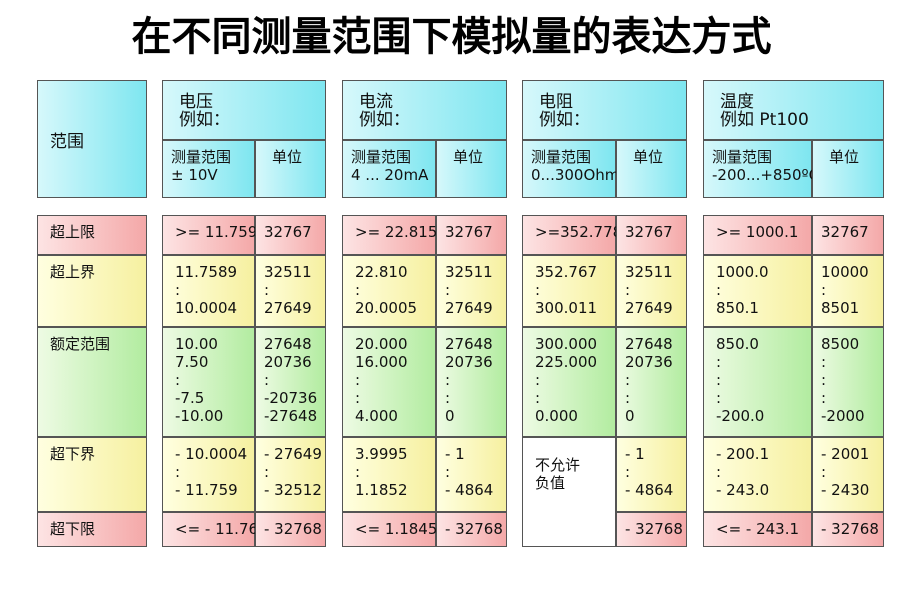  Describe the element at coordinates (848, 291) in the screenshot. I see `unit-cell: 10000:8501` at that location.